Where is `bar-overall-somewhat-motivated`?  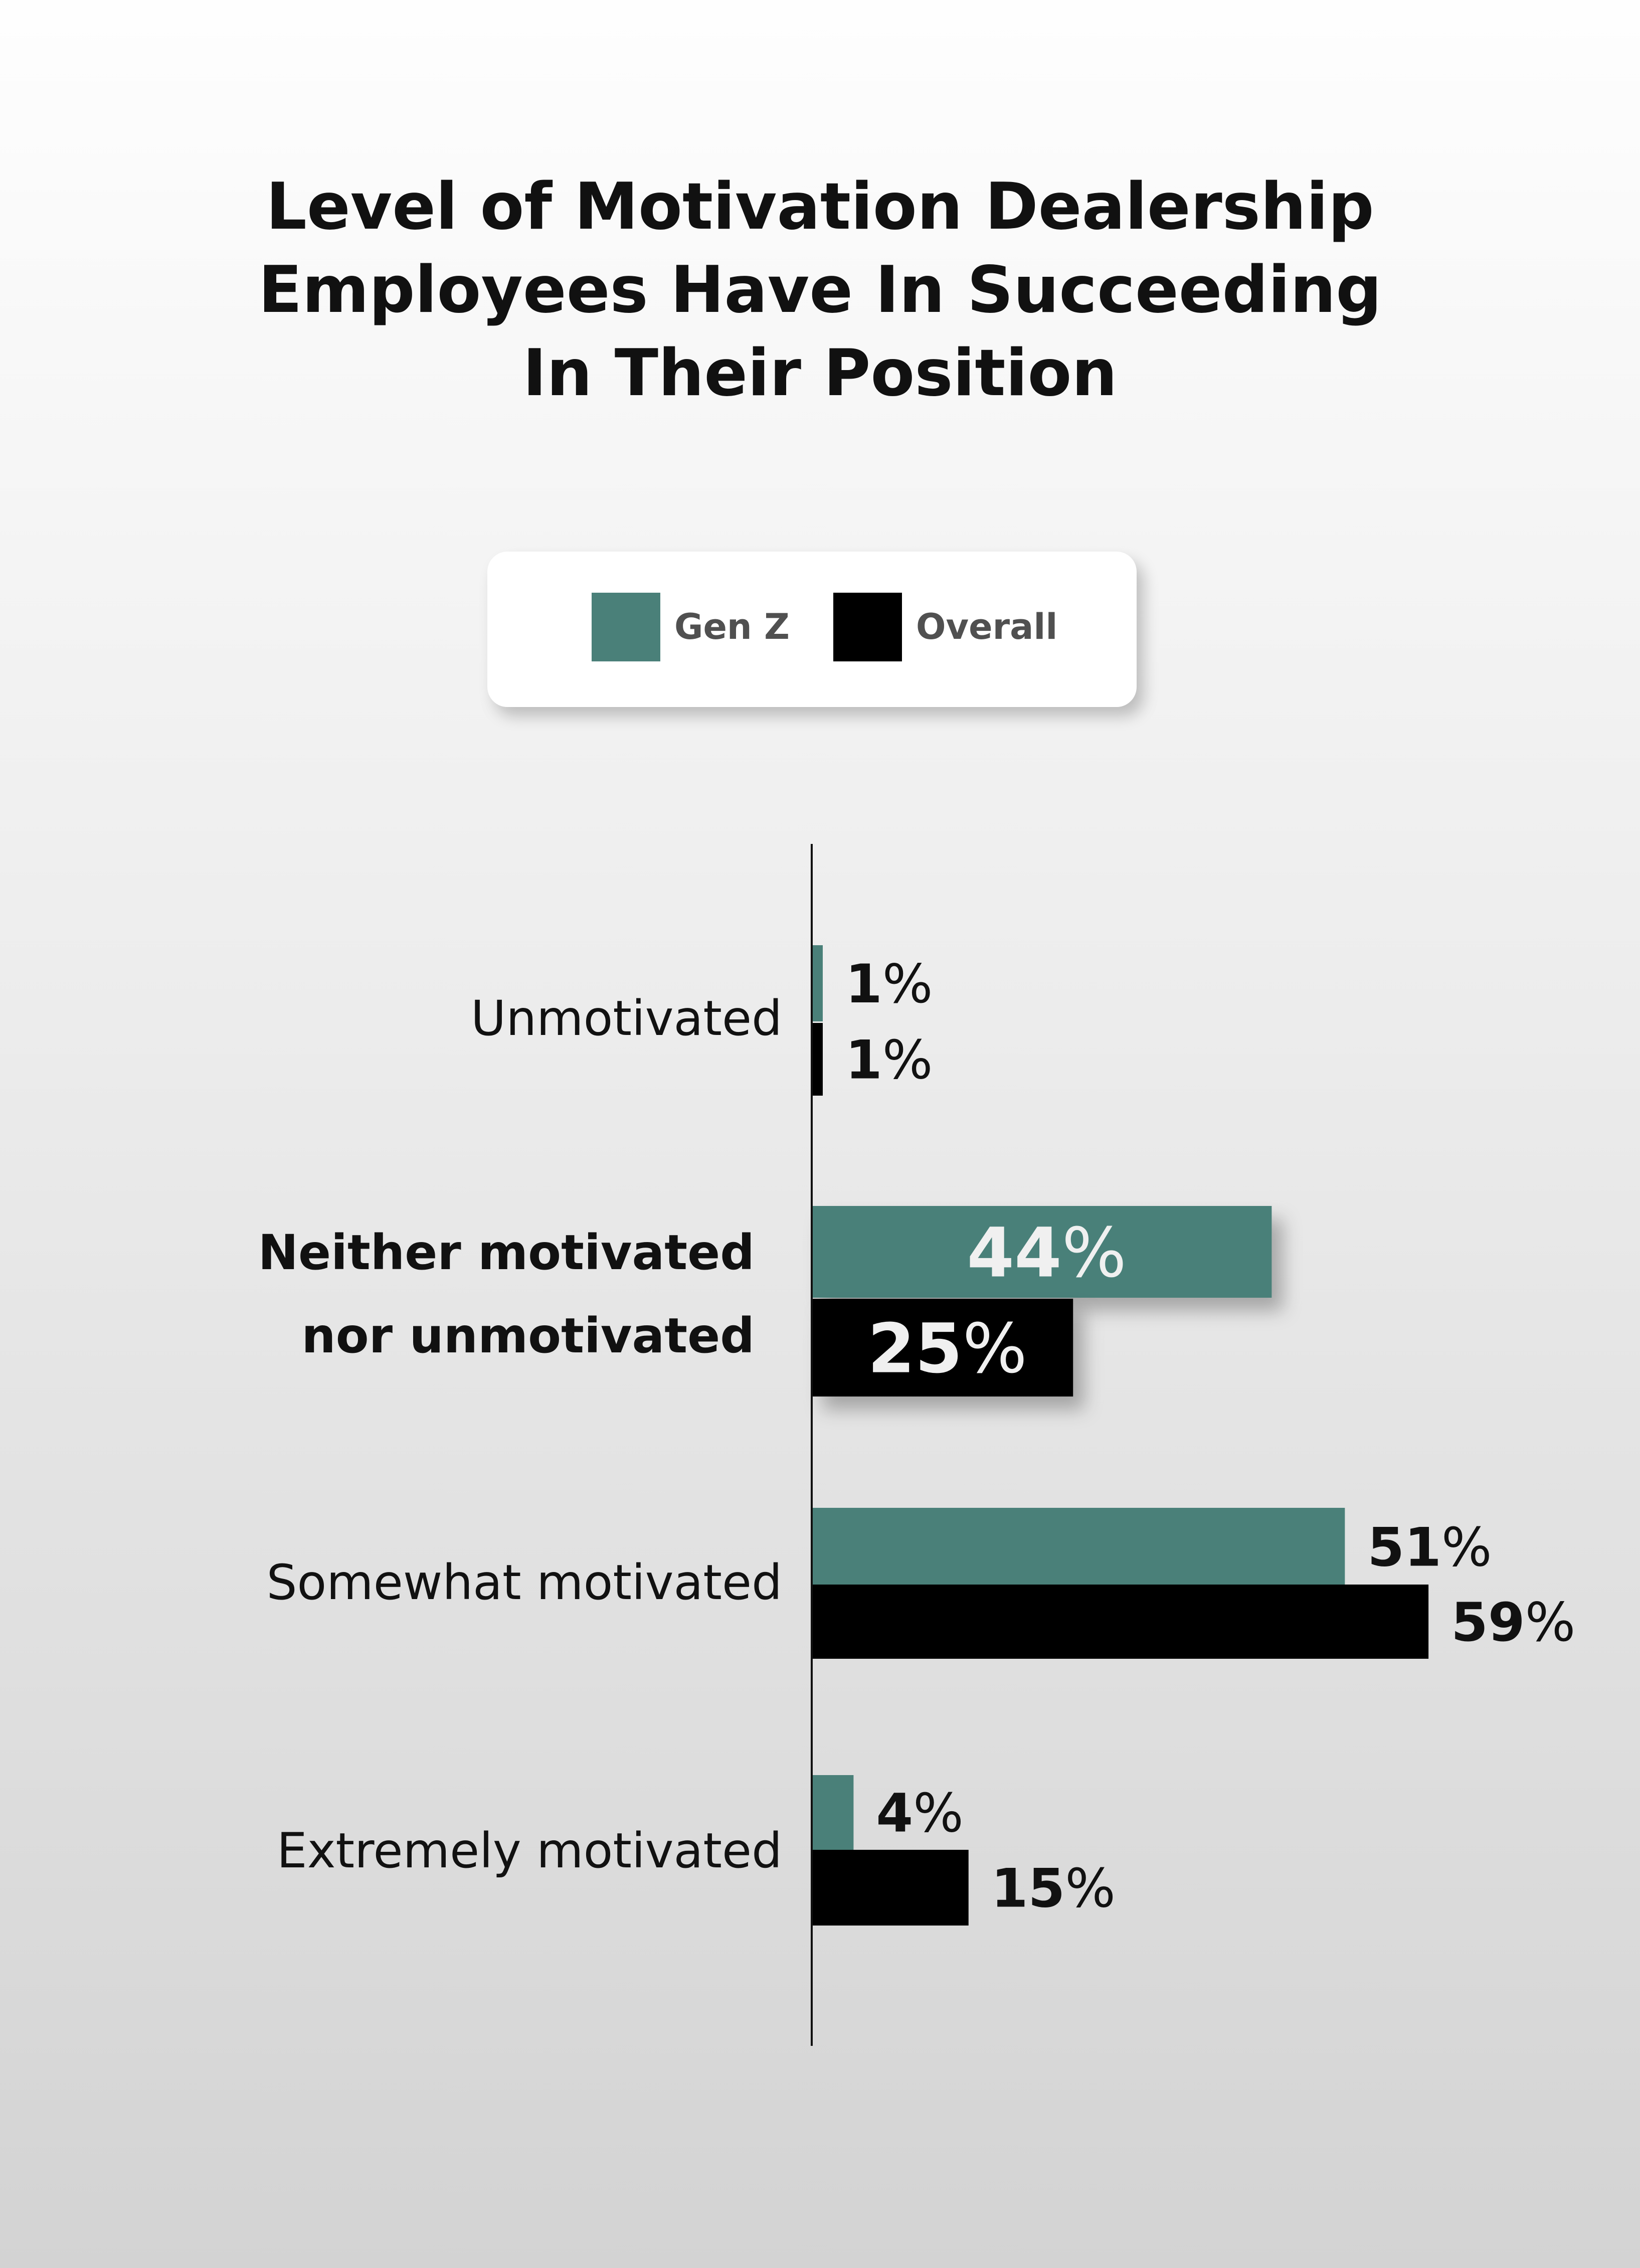
bar-overall-somewhat-motivated is located at coordinates (1121, 1622).